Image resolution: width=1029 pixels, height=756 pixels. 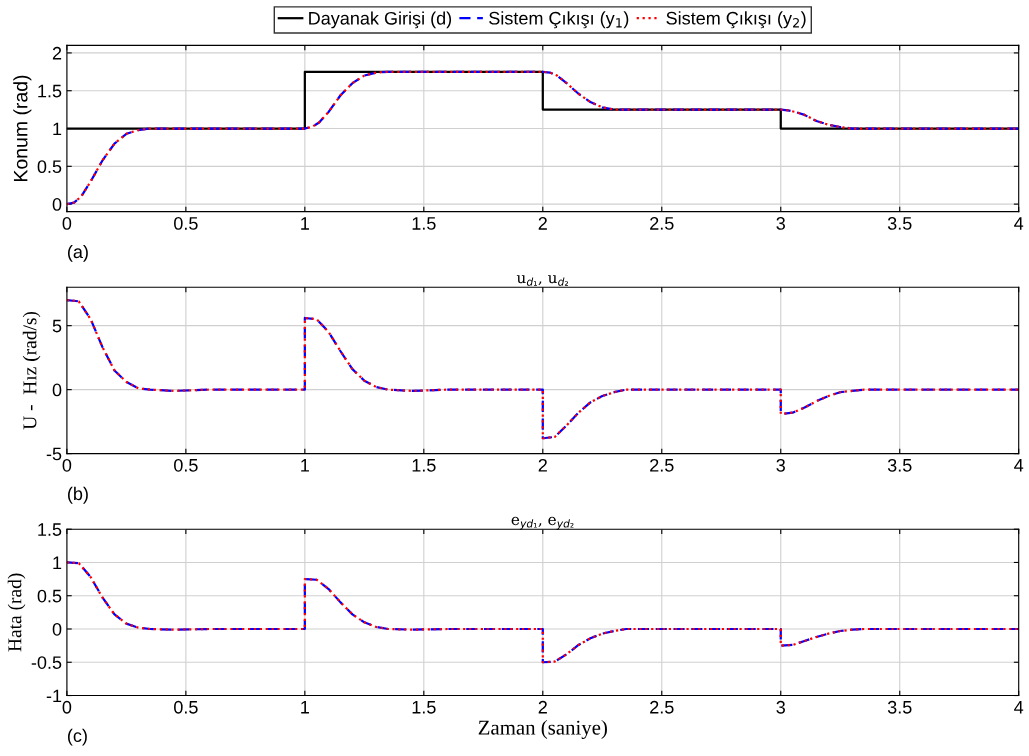 I want to click on line-series, so click(x=542, y=612).